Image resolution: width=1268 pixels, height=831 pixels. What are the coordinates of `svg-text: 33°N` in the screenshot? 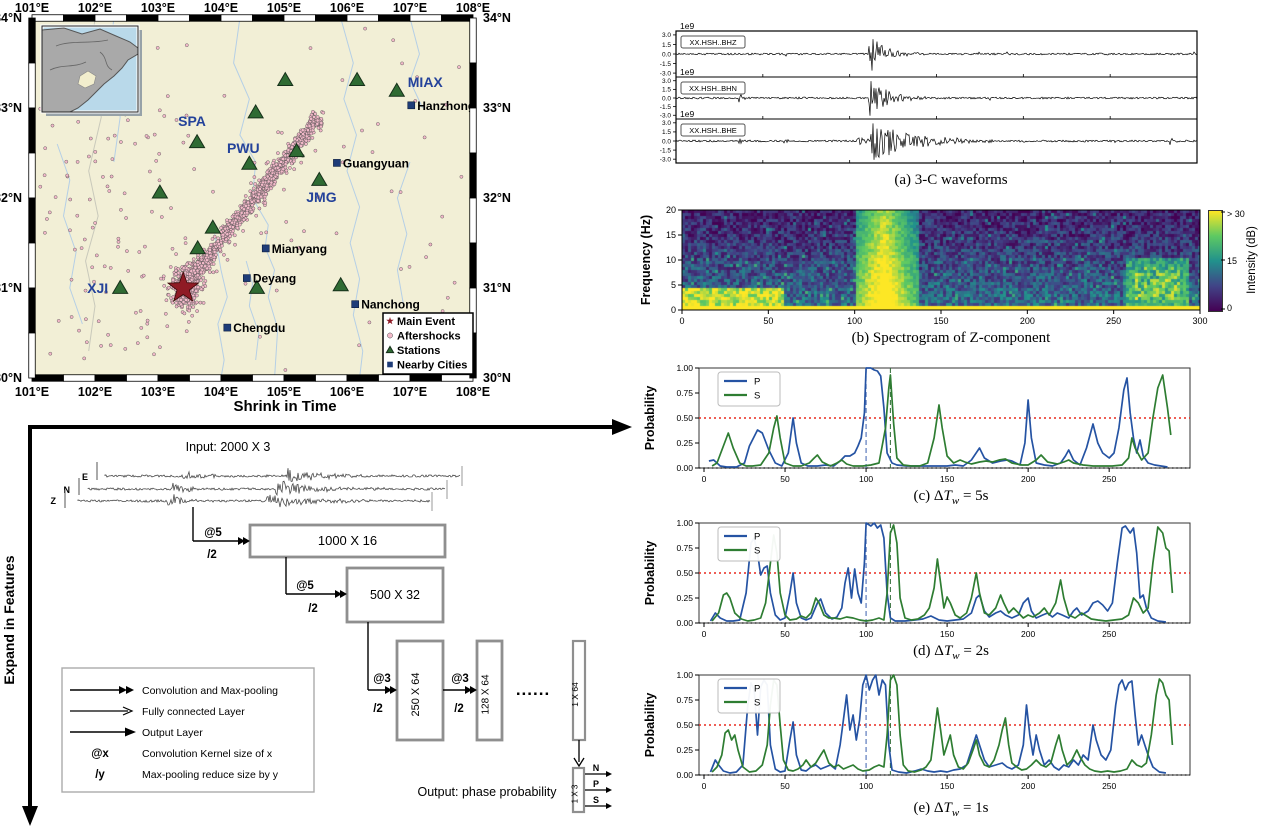 It's located at (497, 108).